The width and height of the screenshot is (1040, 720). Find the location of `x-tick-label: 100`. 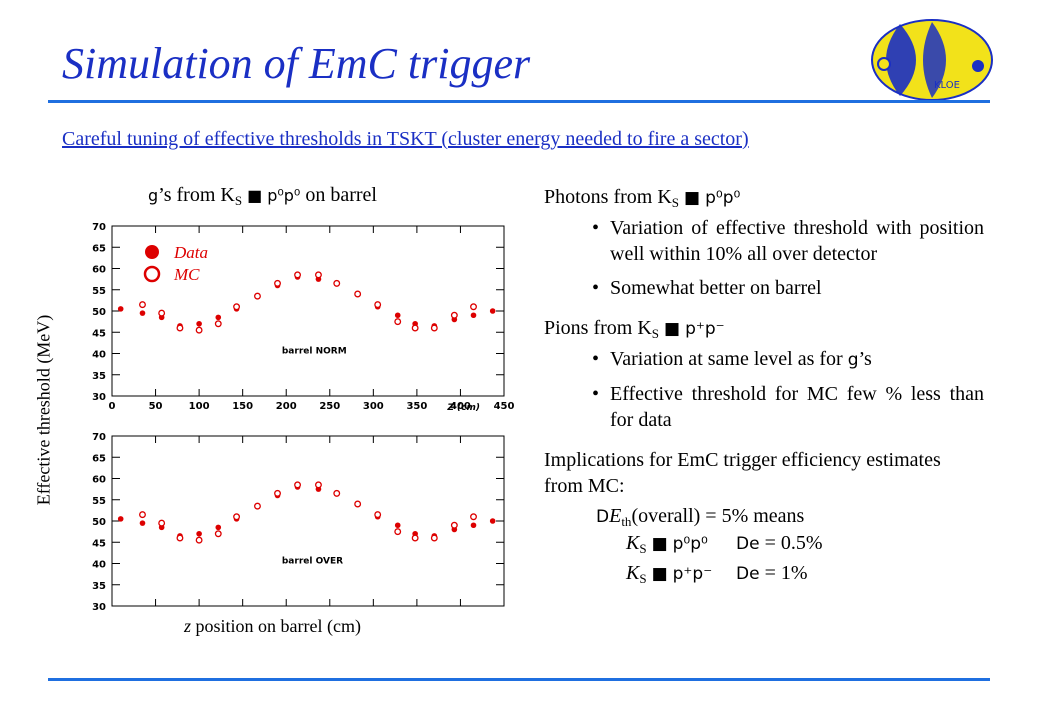

x-tick-label: 100 is located at coordinates (199, 406).